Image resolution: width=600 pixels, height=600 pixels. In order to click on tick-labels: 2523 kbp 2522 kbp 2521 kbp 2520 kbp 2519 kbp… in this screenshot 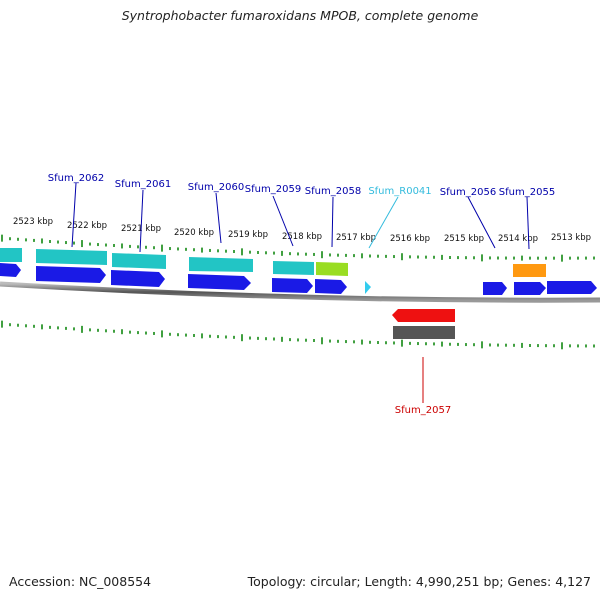, I will do `click(302, 230)`.